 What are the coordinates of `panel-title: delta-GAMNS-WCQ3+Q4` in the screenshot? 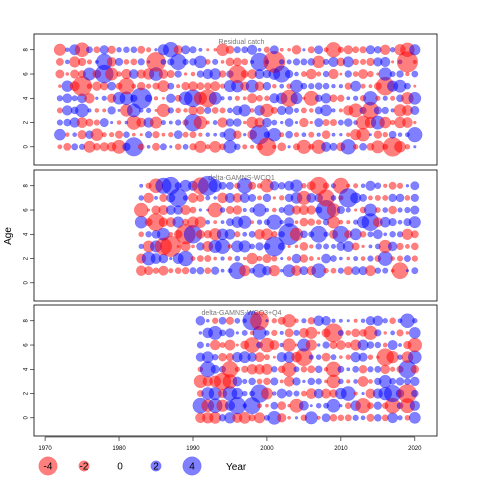 It's located at (242, 313).